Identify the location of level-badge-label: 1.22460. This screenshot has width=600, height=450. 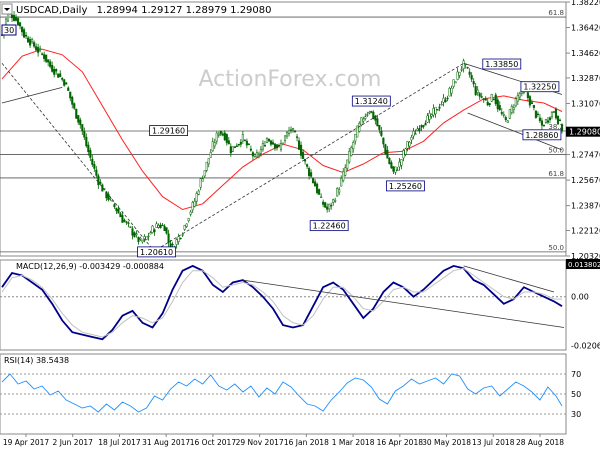
(329, 226).